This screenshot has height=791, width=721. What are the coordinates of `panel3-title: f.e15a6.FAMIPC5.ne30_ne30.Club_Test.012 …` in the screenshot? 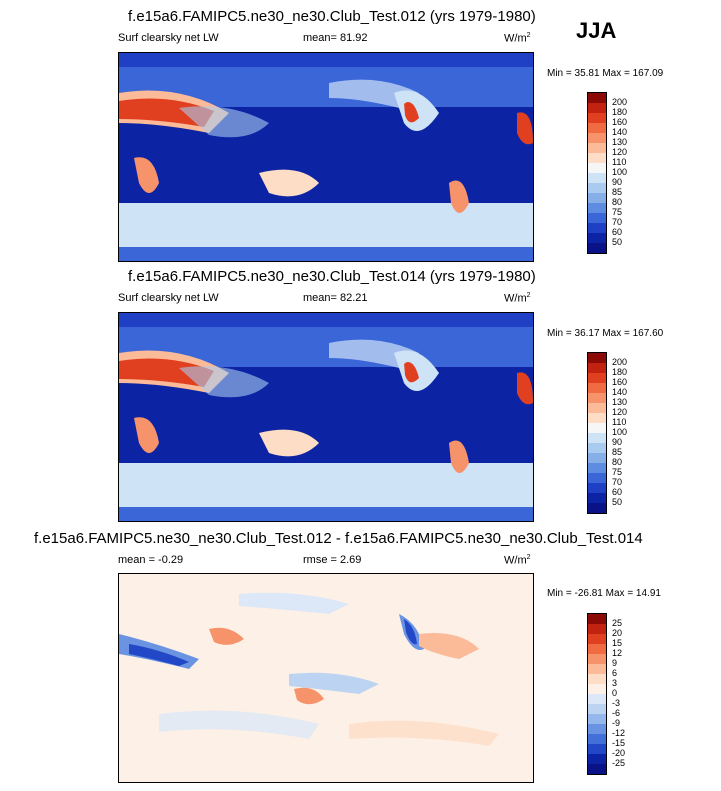 It's located at (338, 538).